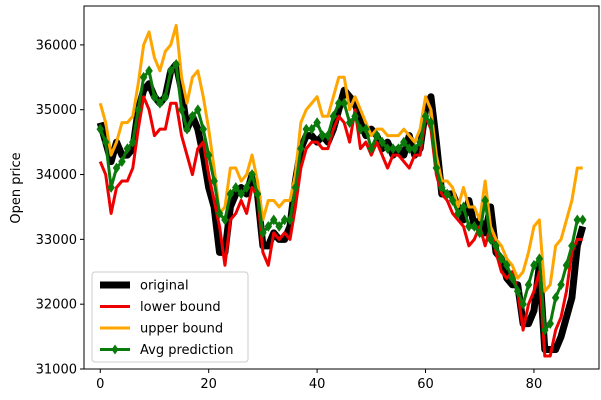  I want to click on y-tick-label: 34000, so click(56, 175).